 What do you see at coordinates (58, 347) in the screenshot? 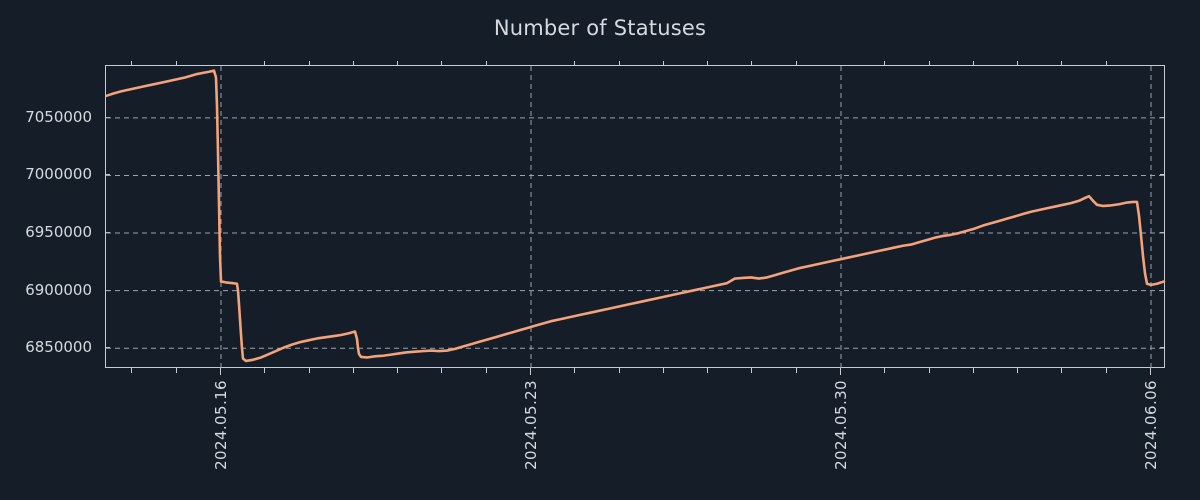
I see `y-tick-label: 6850000` at bounding box center [58, 347].